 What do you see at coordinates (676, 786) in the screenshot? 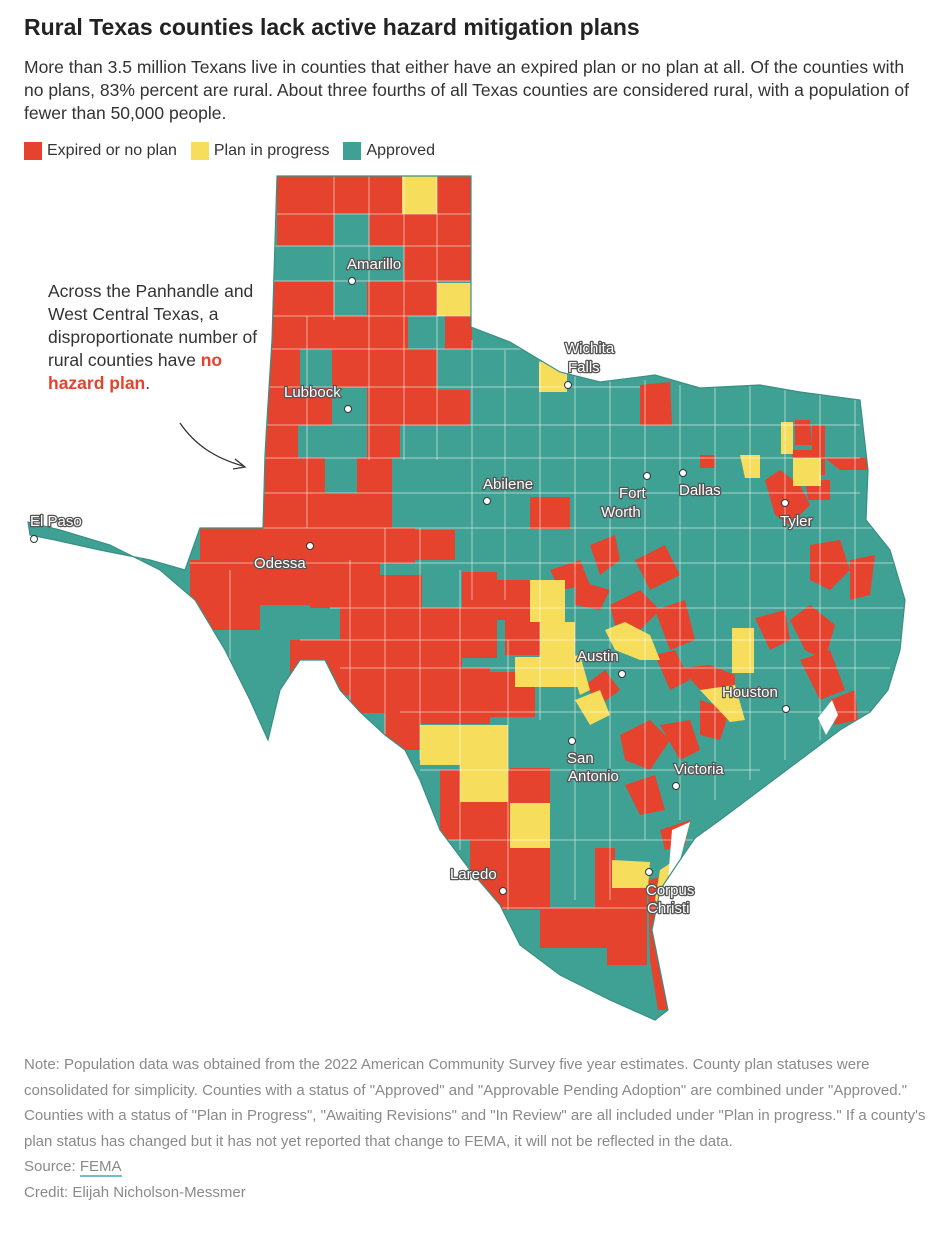
I see `city-dot-victoria` at bounding box center [676, 786].